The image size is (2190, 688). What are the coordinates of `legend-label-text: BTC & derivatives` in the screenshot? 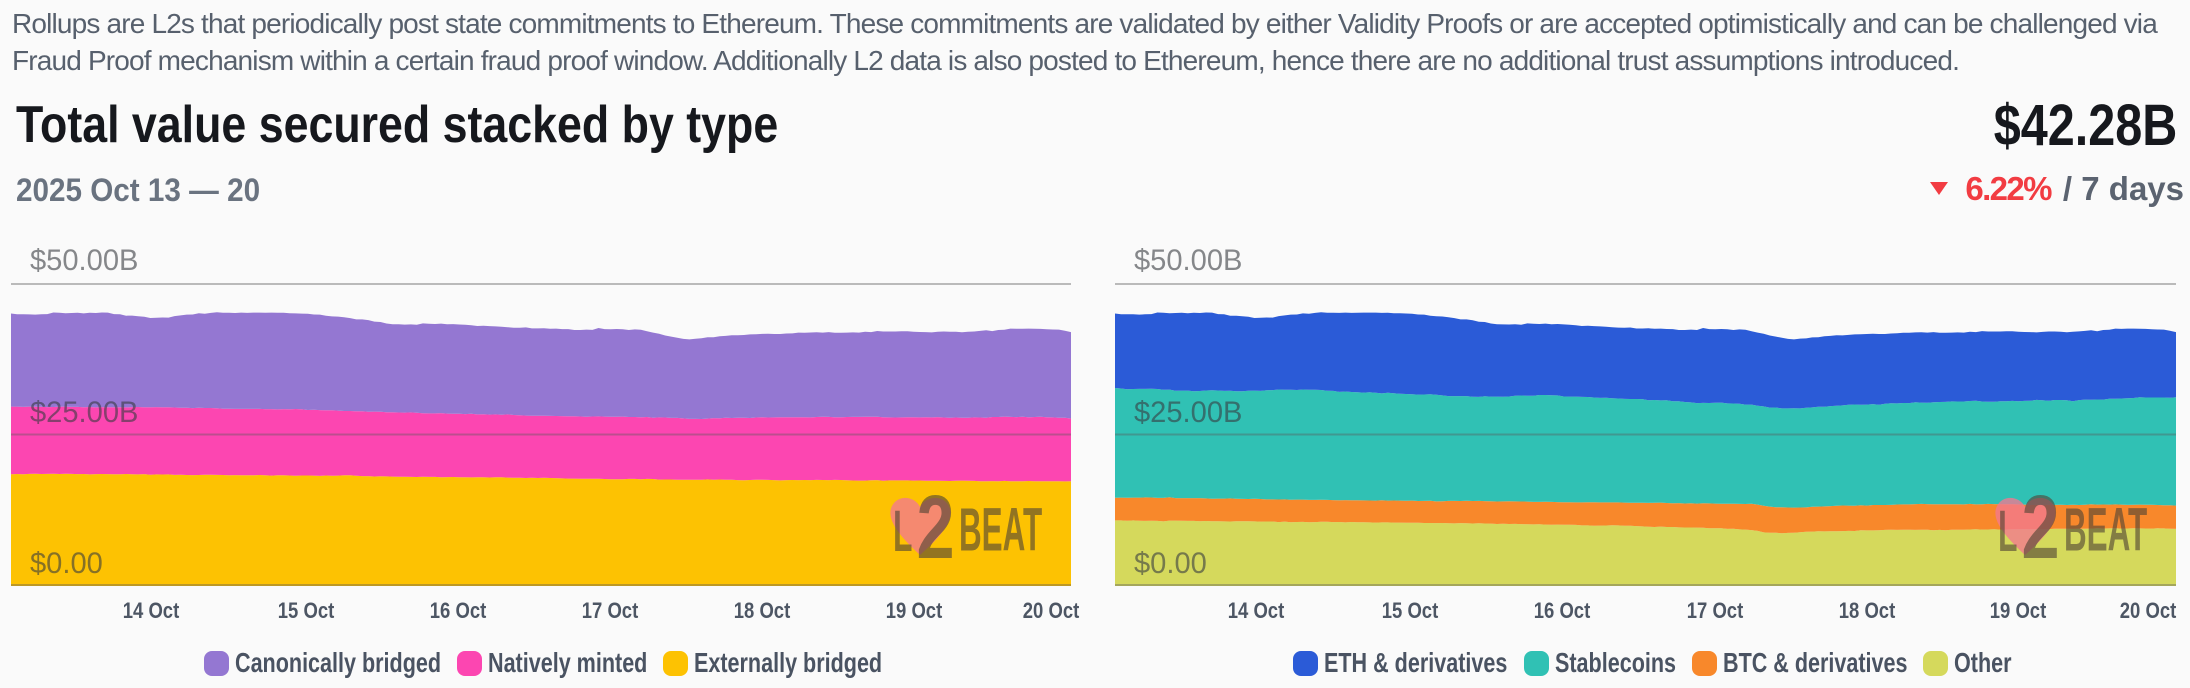 It's located at (1815, 662).